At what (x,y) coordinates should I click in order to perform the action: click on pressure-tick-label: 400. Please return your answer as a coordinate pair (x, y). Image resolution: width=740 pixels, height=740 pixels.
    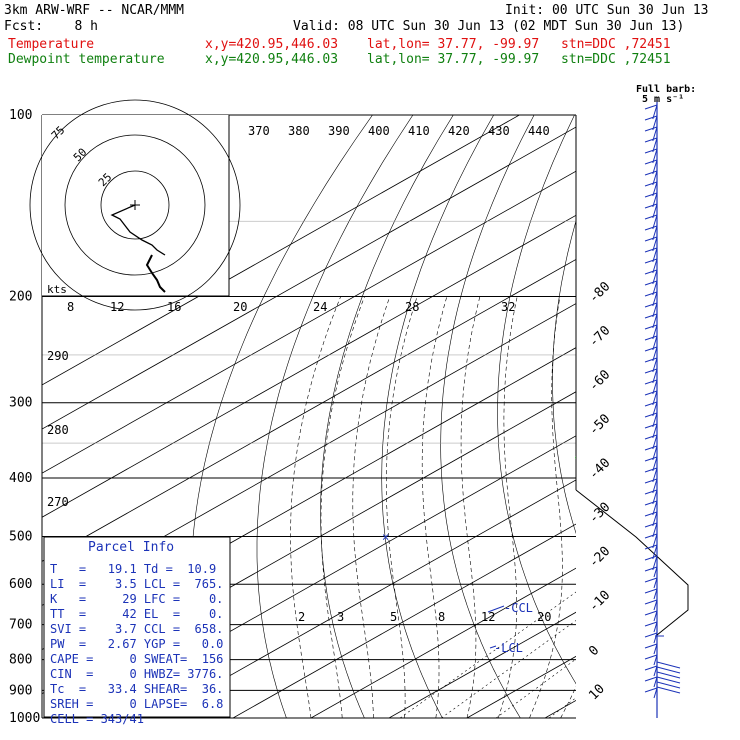
    Looking at the image, I should click on (20, 478).